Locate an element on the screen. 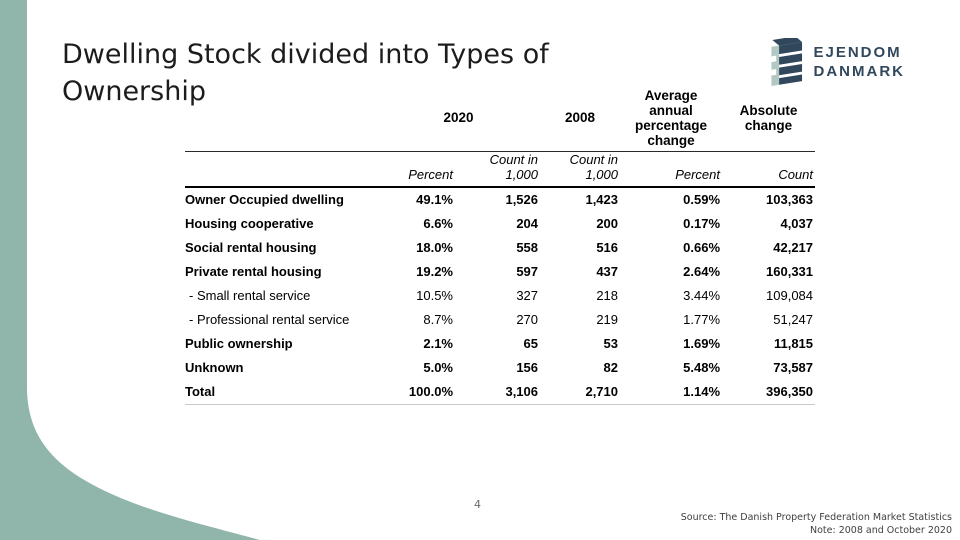 This screenshot has width=960, height=540. cell-value: 49.1% is located at coordinates (434, 199).